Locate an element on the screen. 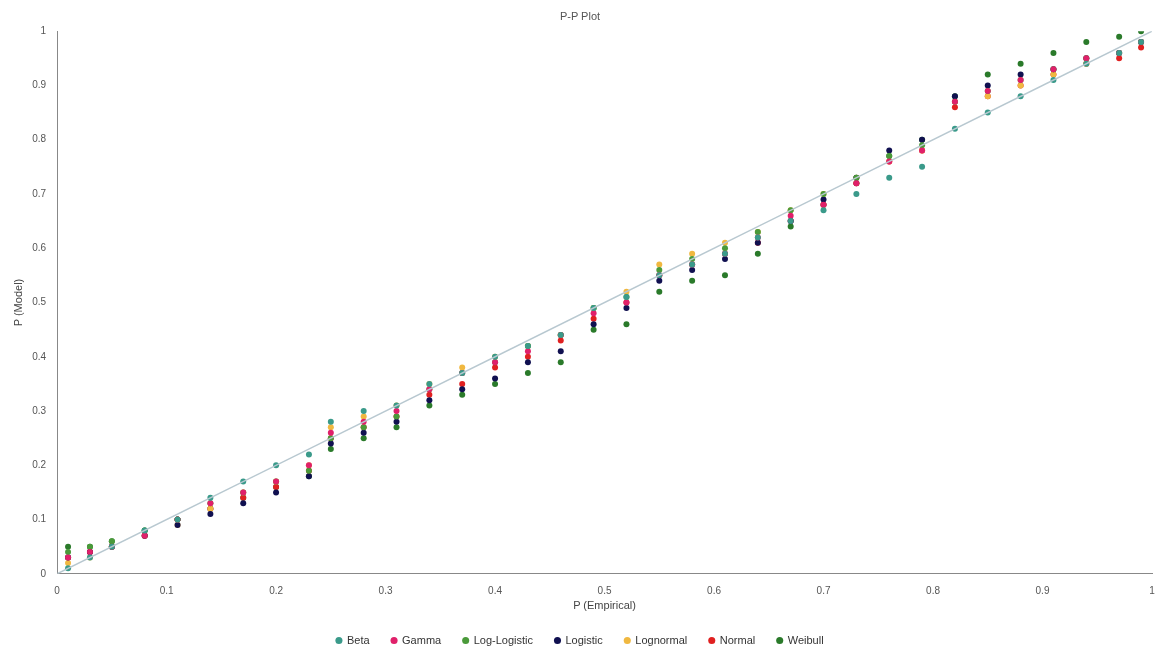 Image resolution: width=1174 pixels, height=664 pixels. y-tick-label: 0.8 is located at coordinates (39, 139).